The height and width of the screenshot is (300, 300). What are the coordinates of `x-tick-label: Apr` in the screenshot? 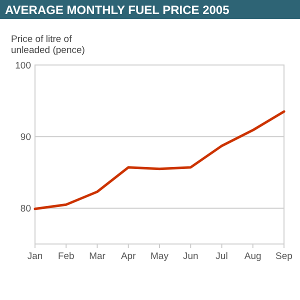 It's located at (128, 256).